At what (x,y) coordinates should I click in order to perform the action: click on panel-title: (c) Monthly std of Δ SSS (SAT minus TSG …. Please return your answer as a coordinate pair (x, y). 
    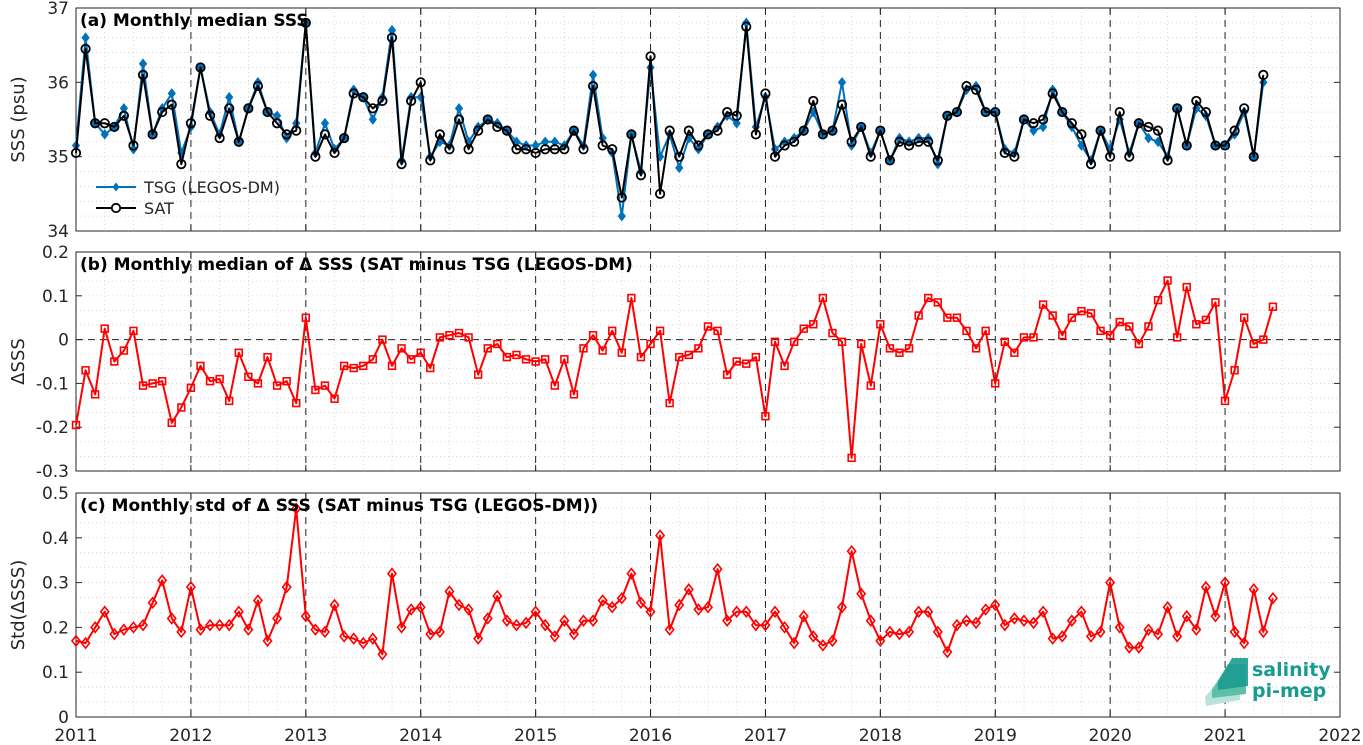
    Looking at the image, I should click on (339, 506).